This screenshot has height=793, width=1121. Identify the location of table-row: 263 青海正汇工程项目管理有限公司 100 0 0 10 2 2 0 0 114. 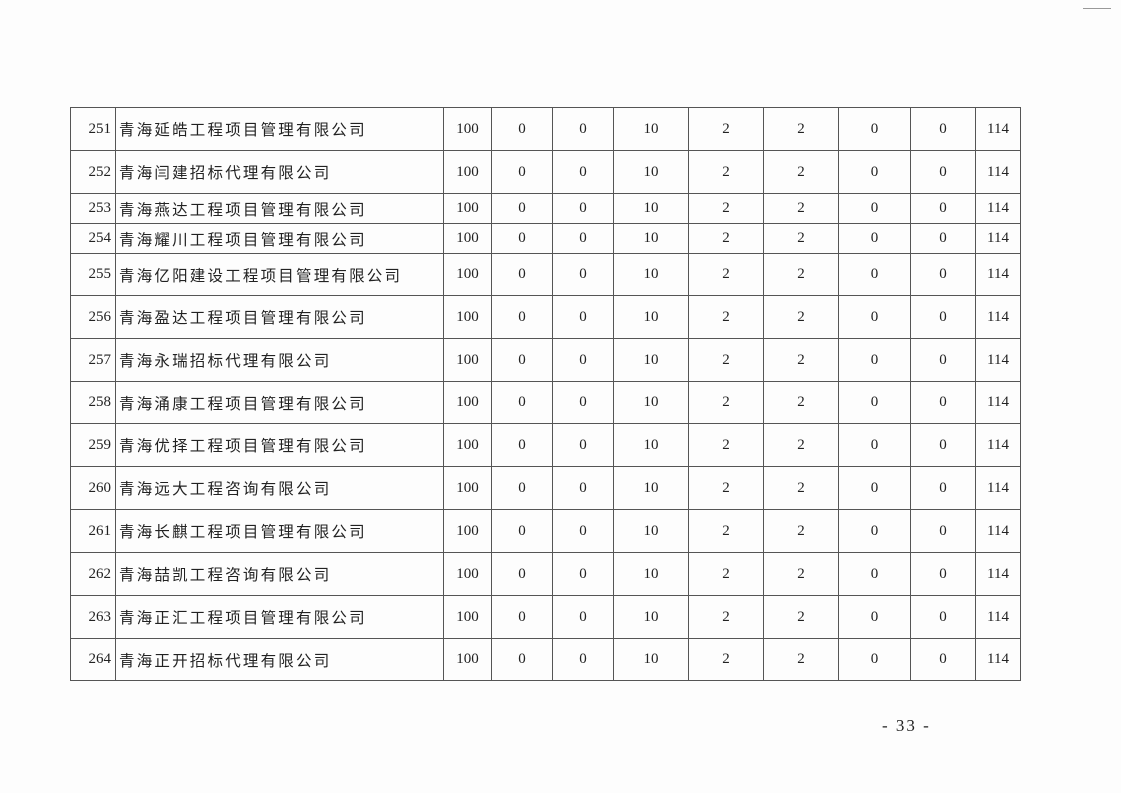
(545, 617).